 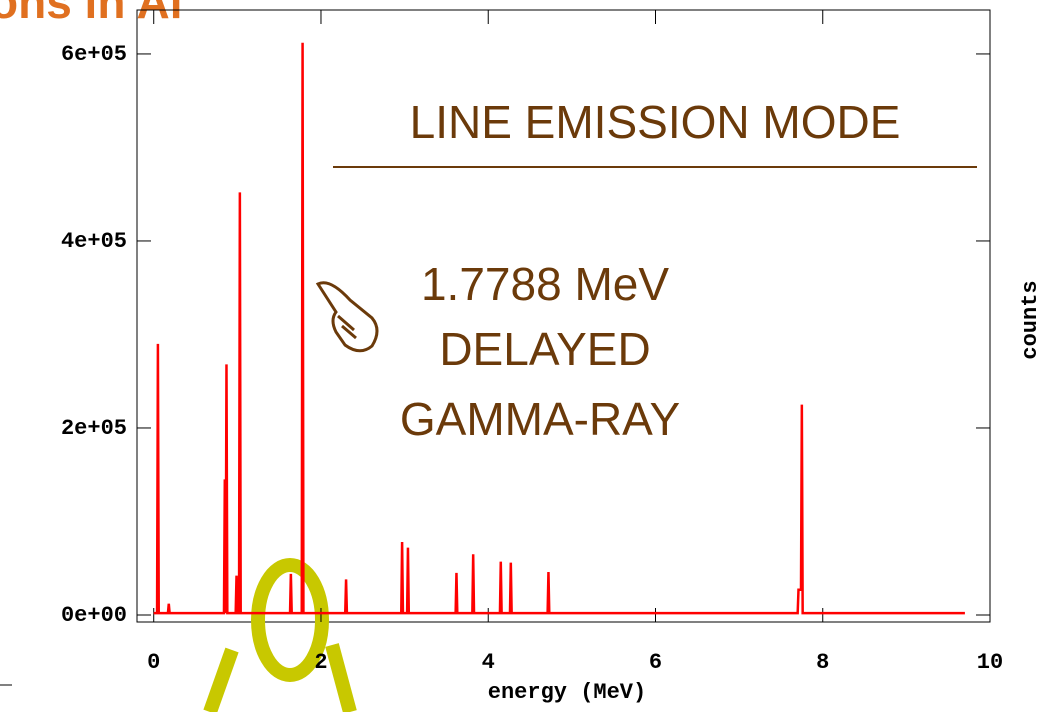 What do you see at coordinates (567, 692) in the screenshot?
I see `x-axis-label: energy (MeV)` at bounding box center [567, 692].